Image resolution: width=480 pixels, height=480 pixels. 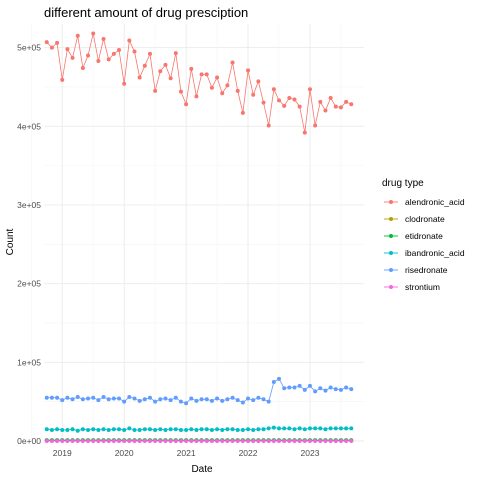 What do you see at coordinates (424, 253) in the screenshot?
I see `legend-item-ibandronic-acid: ibandronic_acid` at bounding box center [424, 253].